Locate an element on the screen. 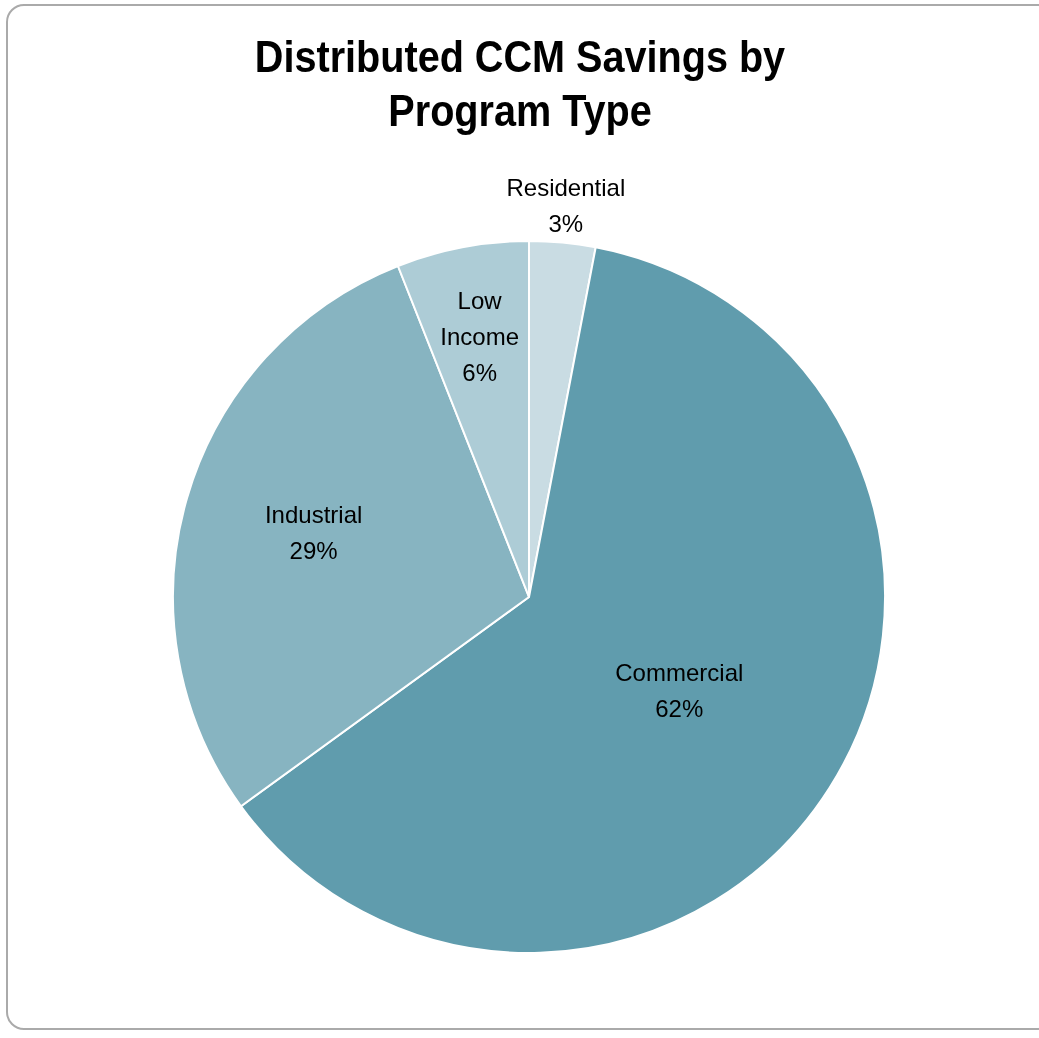 The image size is (1039, 1038). chart-title: Distributed CCM Savings by Program Type is located at coordinates (520, 84).